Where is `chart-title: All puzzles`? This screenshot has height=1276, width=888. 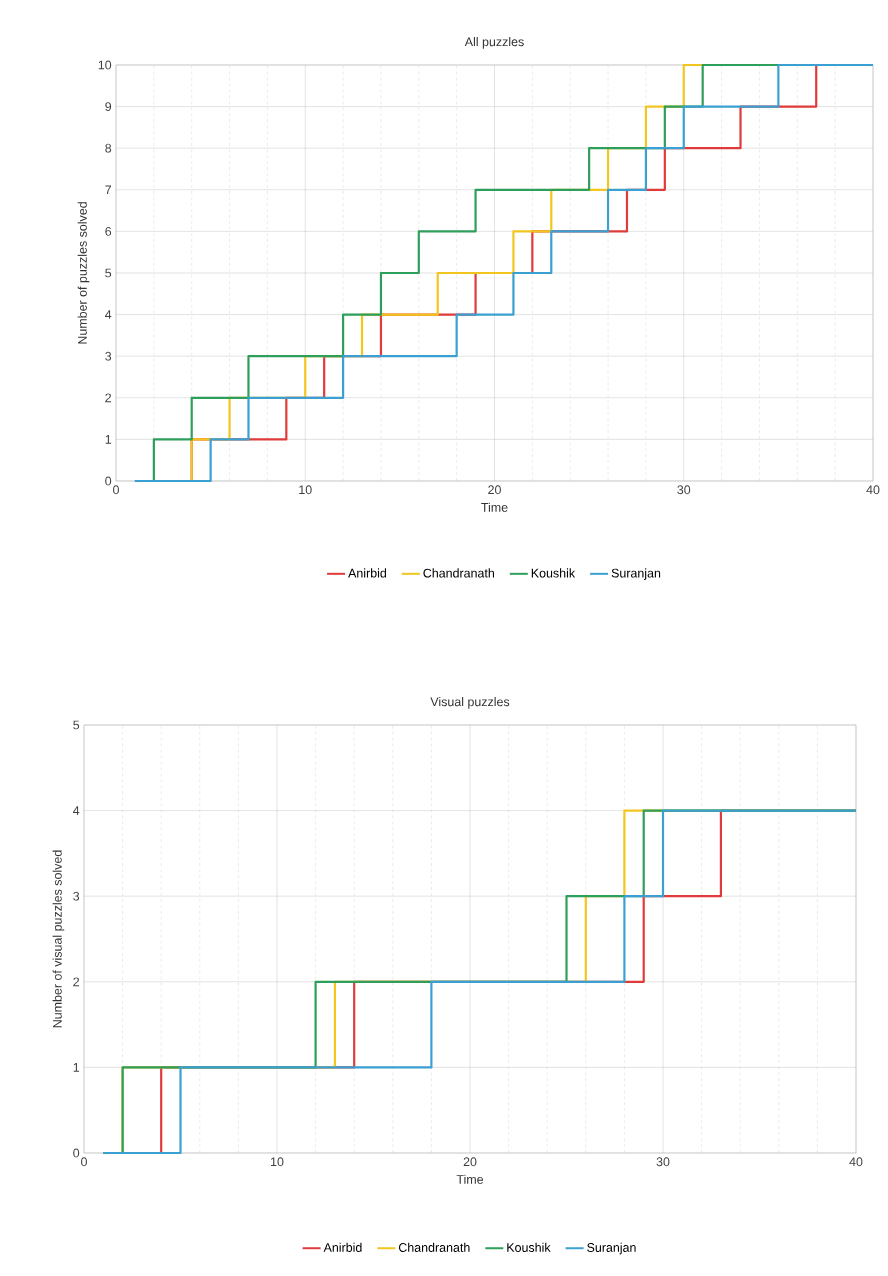 chart-title: All puzzles is located at coordinates (494, 43).